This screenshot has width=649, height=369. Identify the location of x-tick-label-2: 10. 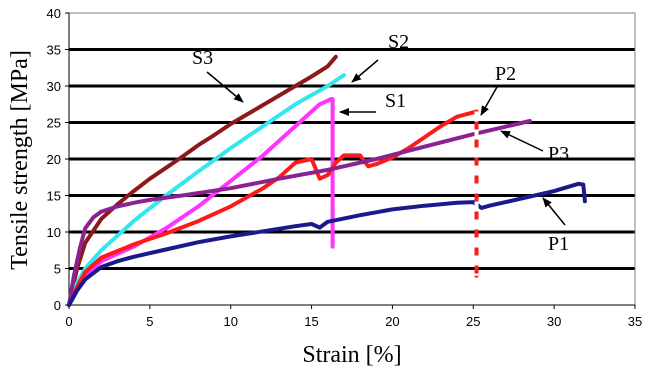
(230, 321).